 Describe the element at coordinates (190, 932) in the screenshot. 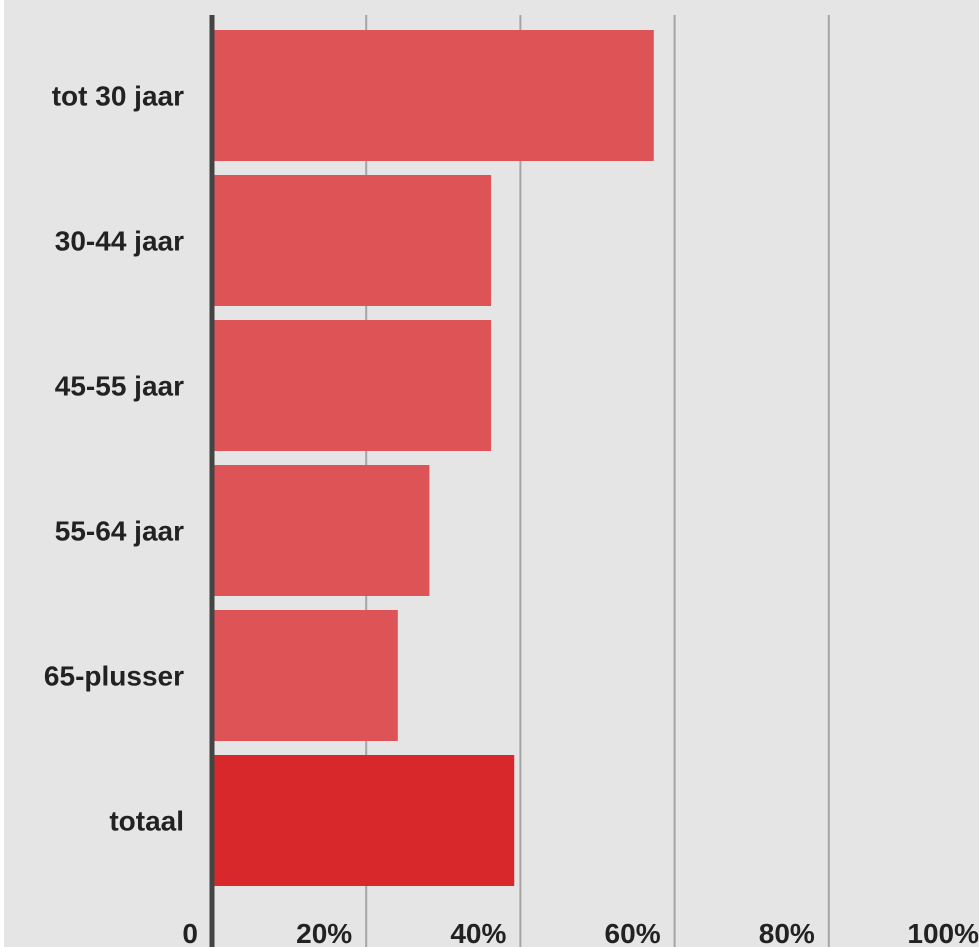

I see `x-tick-label: 0` at that location.